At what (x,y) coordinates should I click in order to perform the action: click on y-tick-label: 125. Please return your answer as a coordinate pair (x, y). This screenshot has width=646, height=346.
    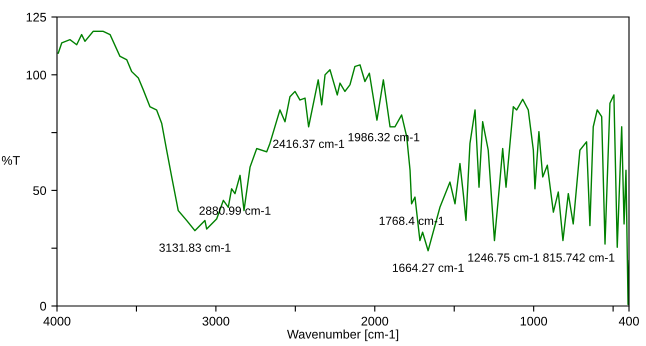
    Looking at the image, I should click on (36, 17).